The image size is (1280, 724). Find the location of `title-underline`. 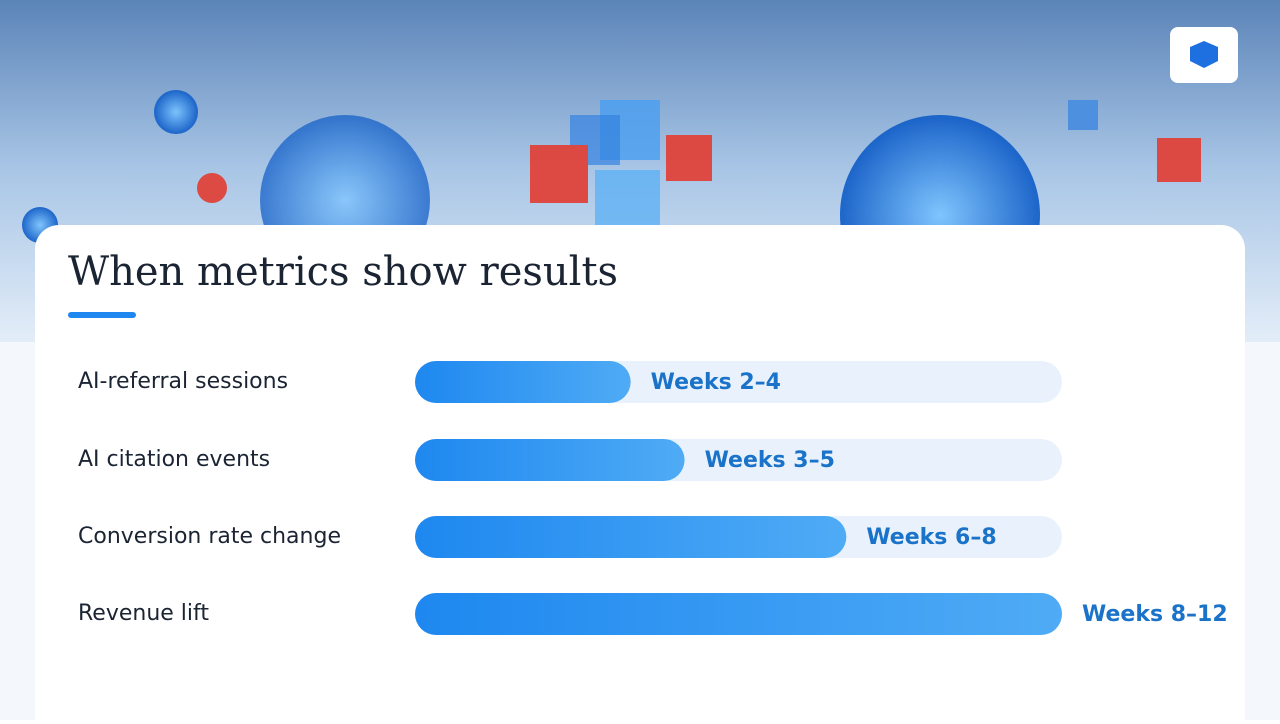

title-underline is located at coordinates (102, 315).